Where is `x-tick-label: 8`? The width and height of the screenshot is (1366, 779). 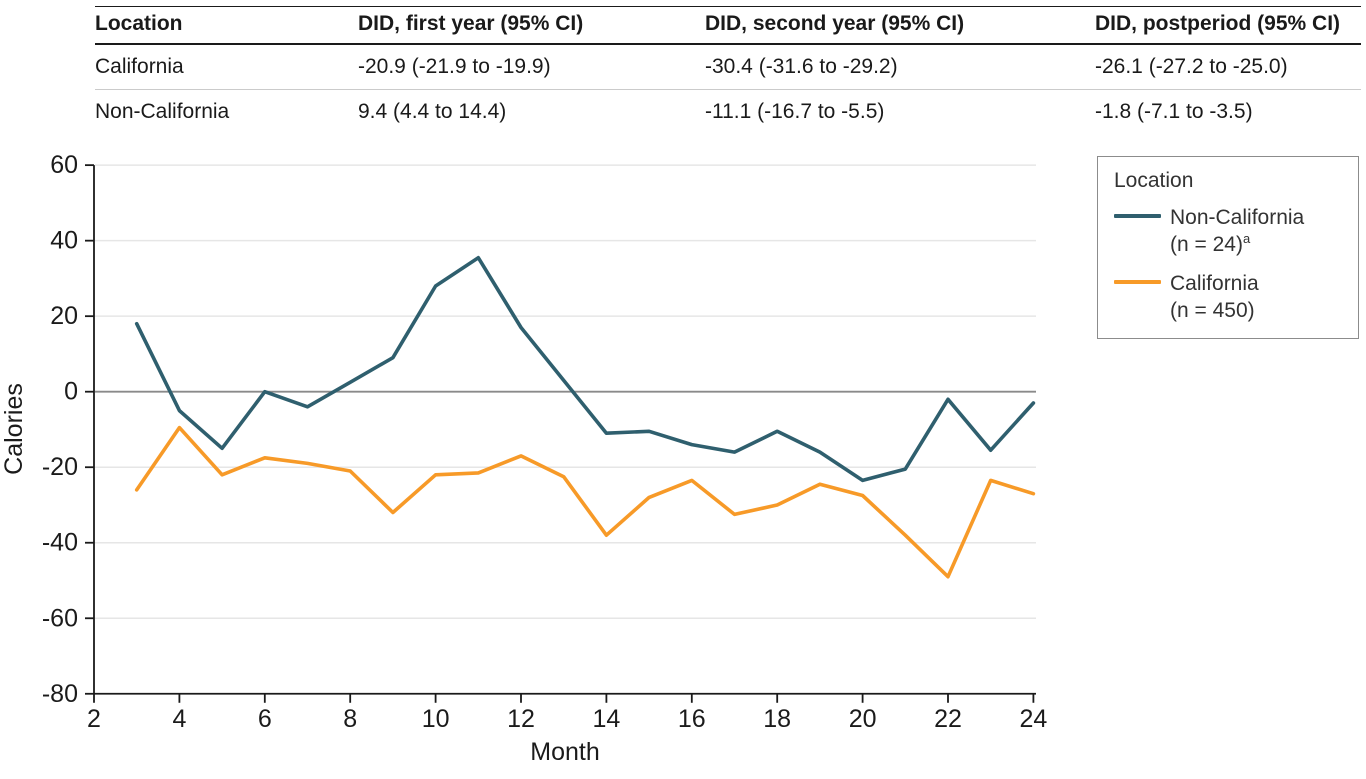
x-tick-label: 8 is located at coordinates (350, 719).